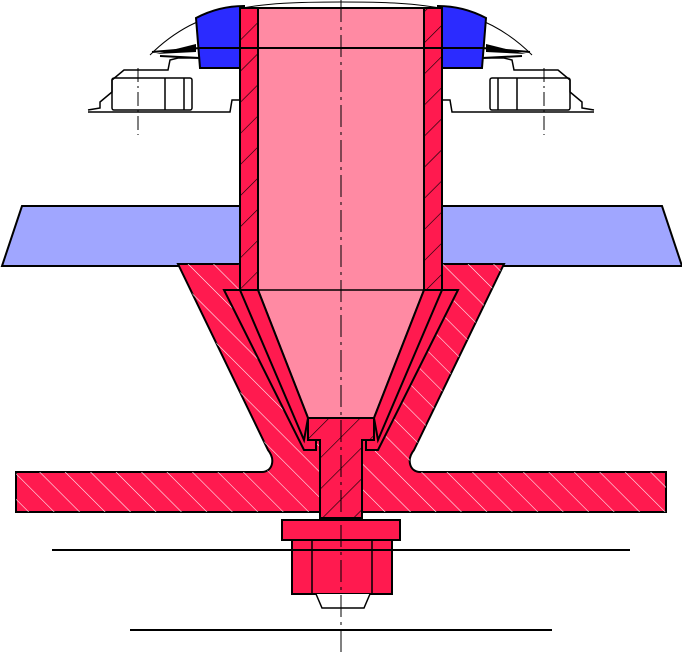 The width and height of the screenshot is (682, 652). What do you see at coordinates (176, 49) in the screenshot?
I see `flange-wedge-left` at bounding box center [176, 49].